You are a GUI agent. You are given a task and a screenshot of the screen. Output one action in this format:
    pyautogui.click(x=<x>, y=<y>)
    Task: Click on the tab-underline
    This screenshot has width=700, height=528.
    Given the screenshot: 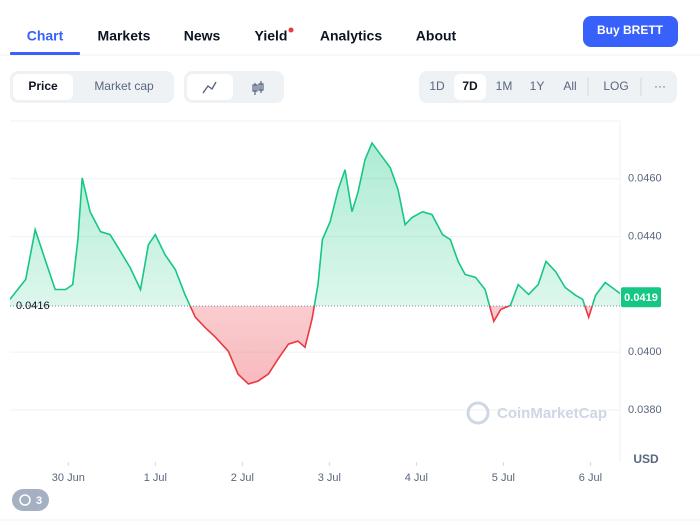 What is the action you would take?
    pyautogui.click(x=45, y=53)
    